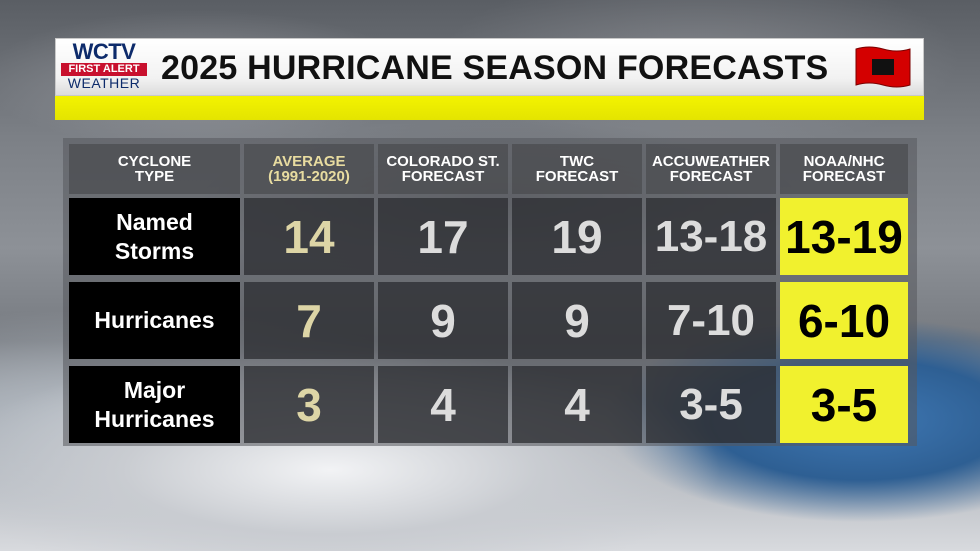 This screenshot has width=980, height=551. What do you see at coordinates (309, 404) in the screenshot?
I see `cell-major-hurricanes-average: 3` at bounding box center [309, 404].